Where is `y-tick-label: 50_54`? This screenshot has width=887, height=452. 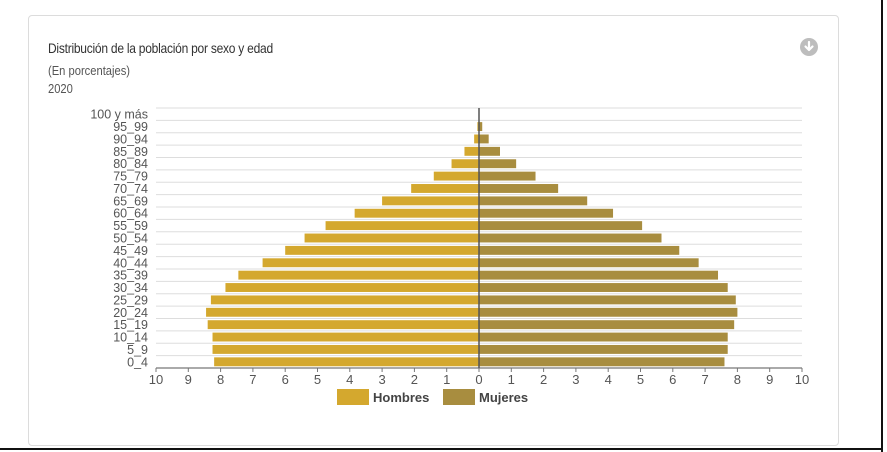
y-tick-label: 50_54 is located at coordinates (130, 239).